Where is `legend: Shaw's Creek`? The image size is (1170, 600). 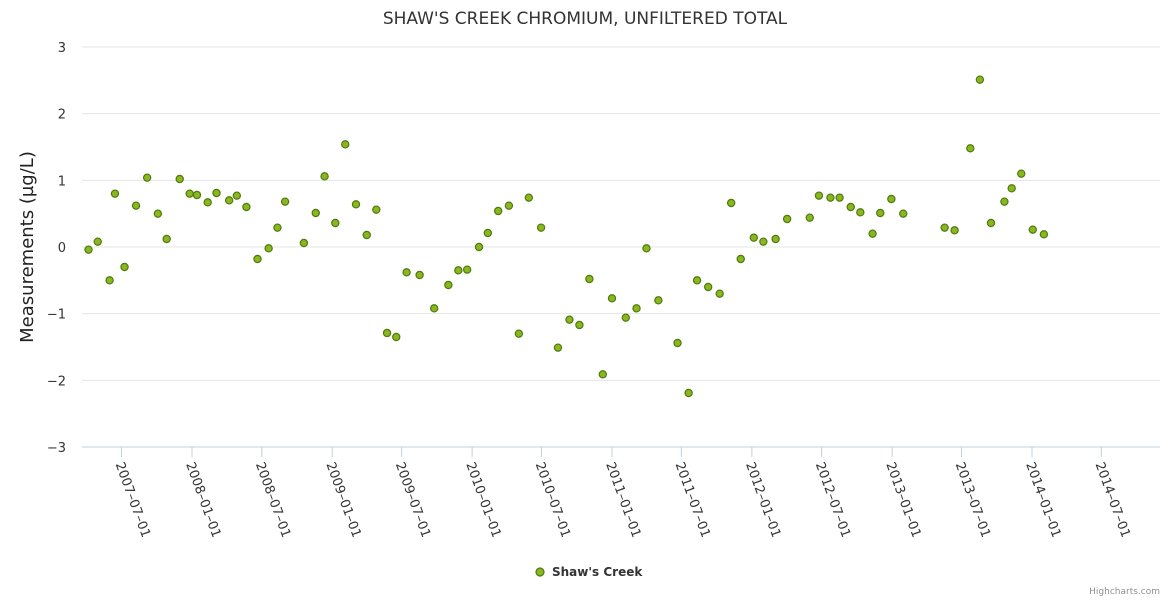 legend: Shaw's Creek is located at coordinates (589, 572).